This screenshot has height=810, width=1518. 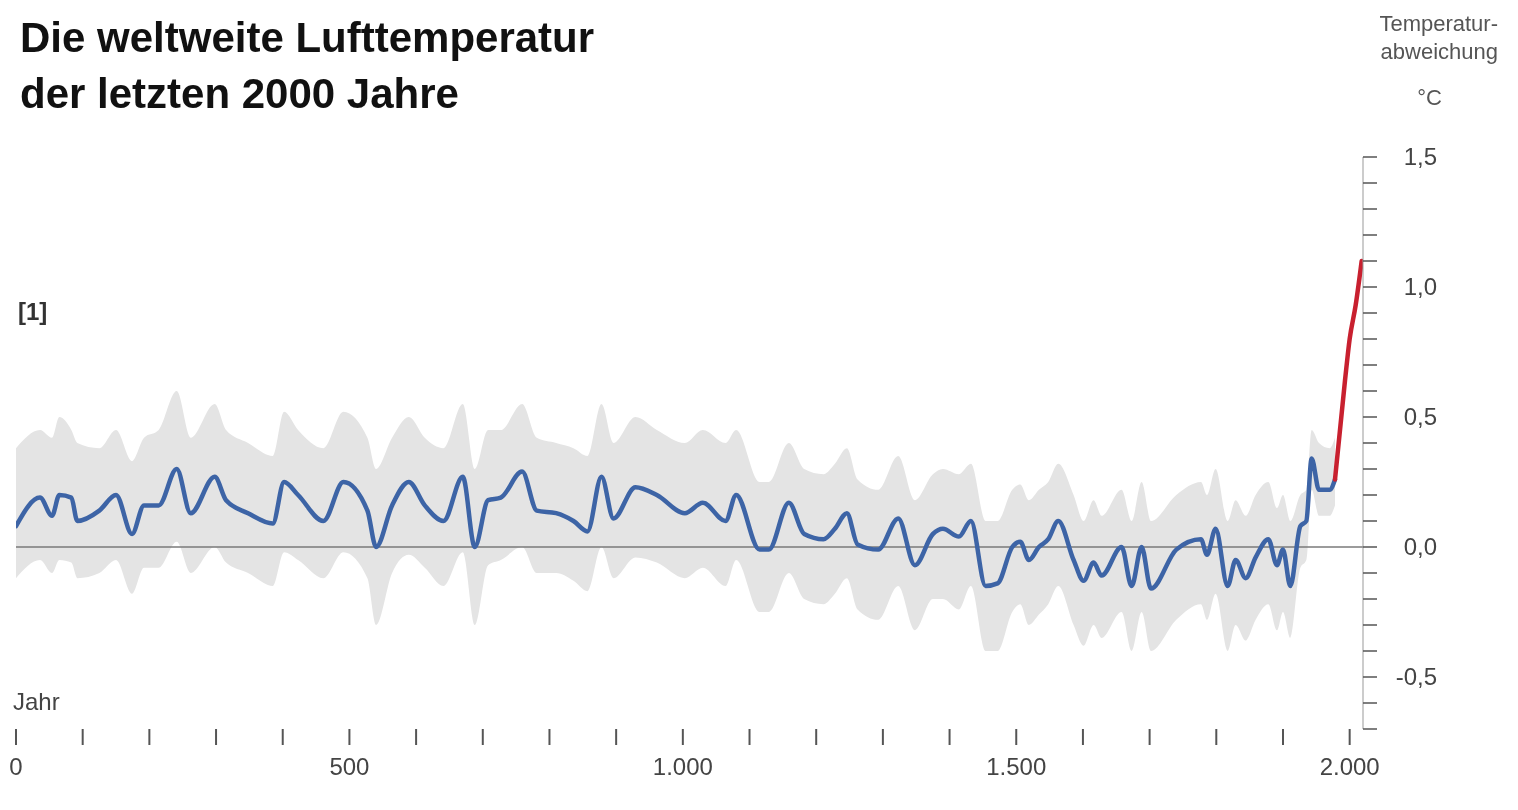 I want to click on x-tick-label: 1.500, so click(x=1016, y=766).